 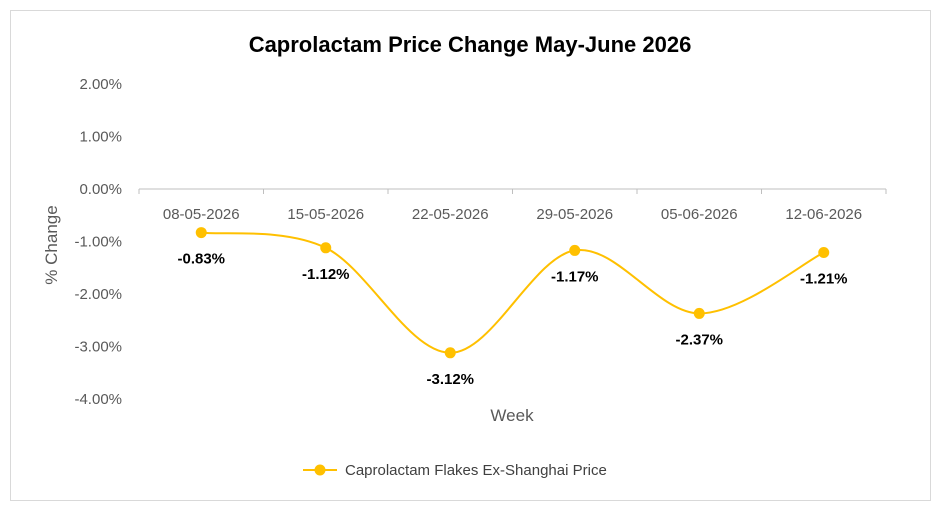 I want to click on data-label: -1.12%, so click(x=326, y=274).